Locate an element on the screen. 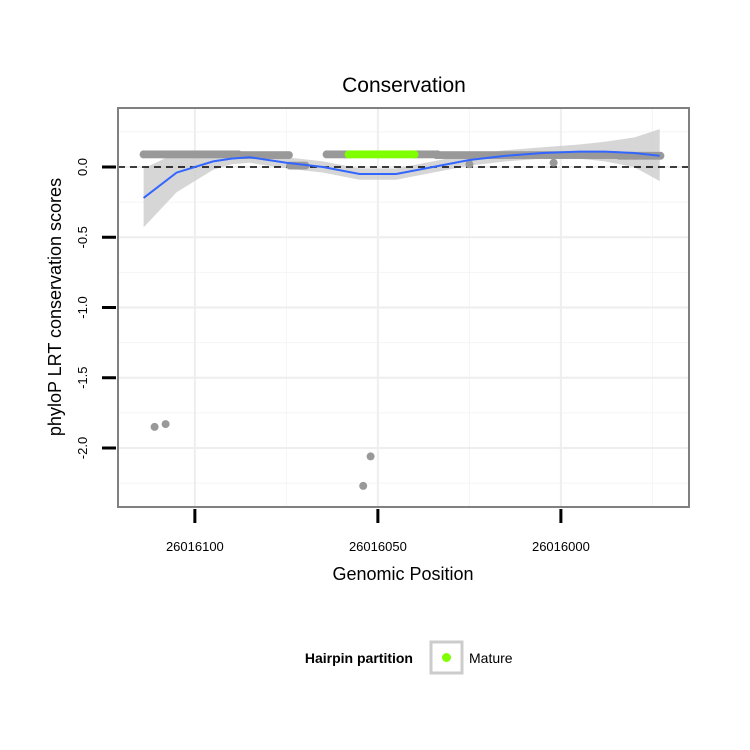  y-tick-label: 0.0 is located at coordinates (82, 167).